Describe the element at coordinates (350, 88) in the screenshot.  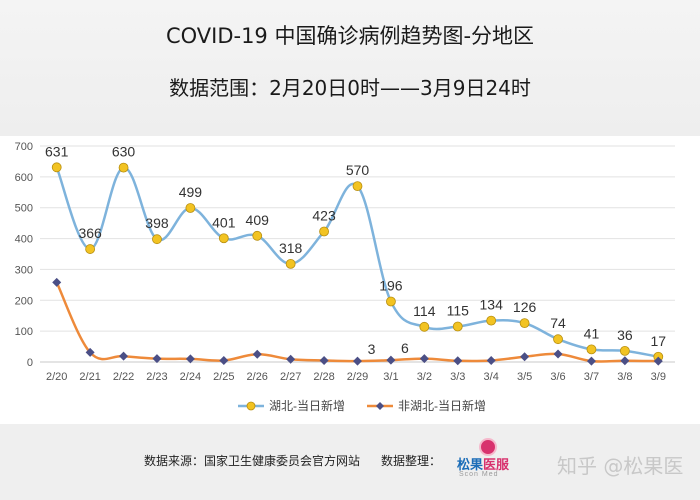
I see `chart-subtitle: 数据范围：2月20日0时——3月9日24时` at that location.